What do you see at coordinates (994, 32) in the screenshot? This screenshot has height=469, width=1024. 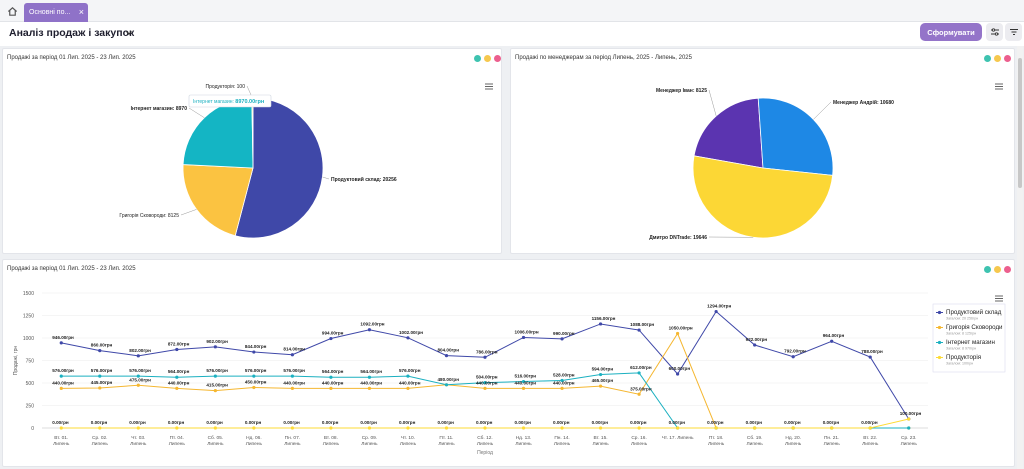 I see `settings-button` at bounding box center [994, 32].